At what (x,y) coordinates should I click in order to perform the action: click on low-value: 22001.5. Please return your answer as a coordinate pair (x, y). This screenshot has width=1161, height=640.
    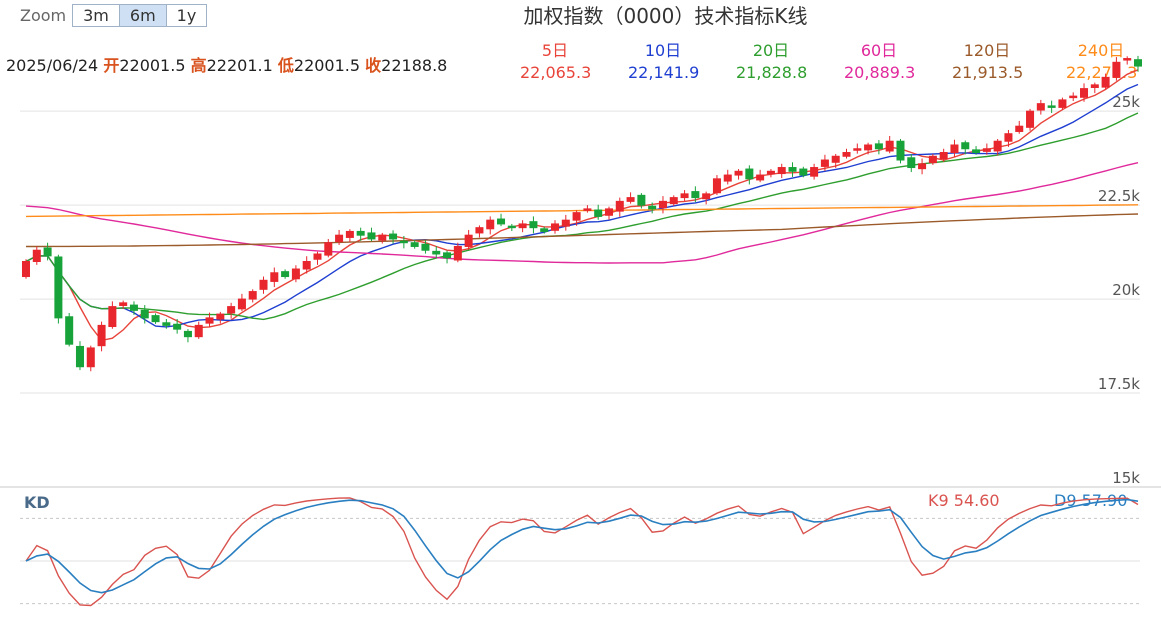
    Looking at the image, I should click on (327, 65).